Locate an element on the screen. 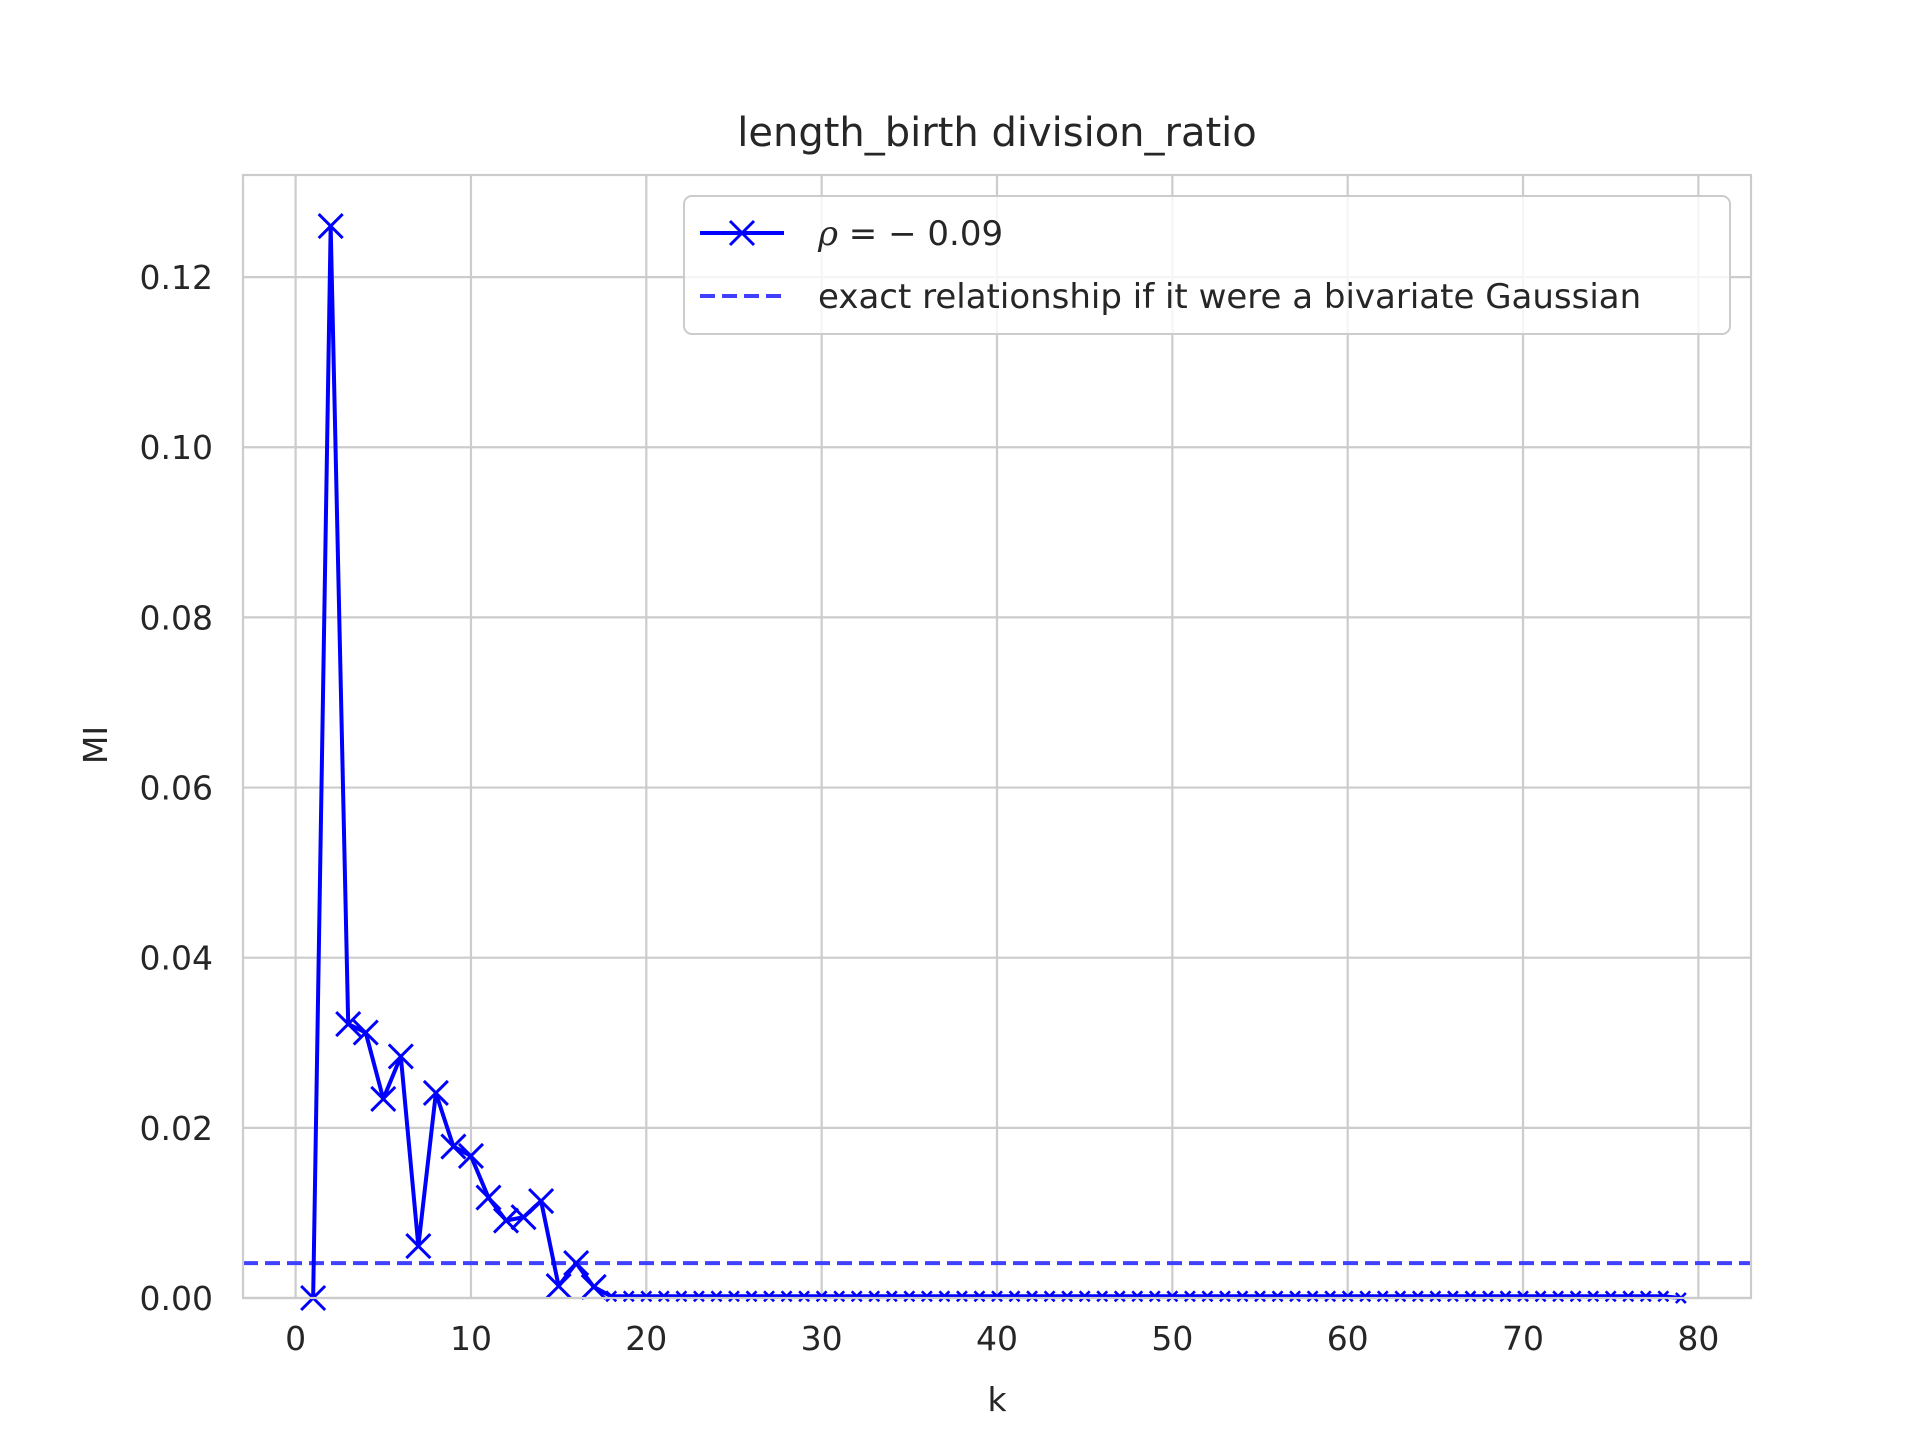 This screenshot has width=1920, height=1440. y-tick-label: 0.02 is located at coordinates (176, 1128).